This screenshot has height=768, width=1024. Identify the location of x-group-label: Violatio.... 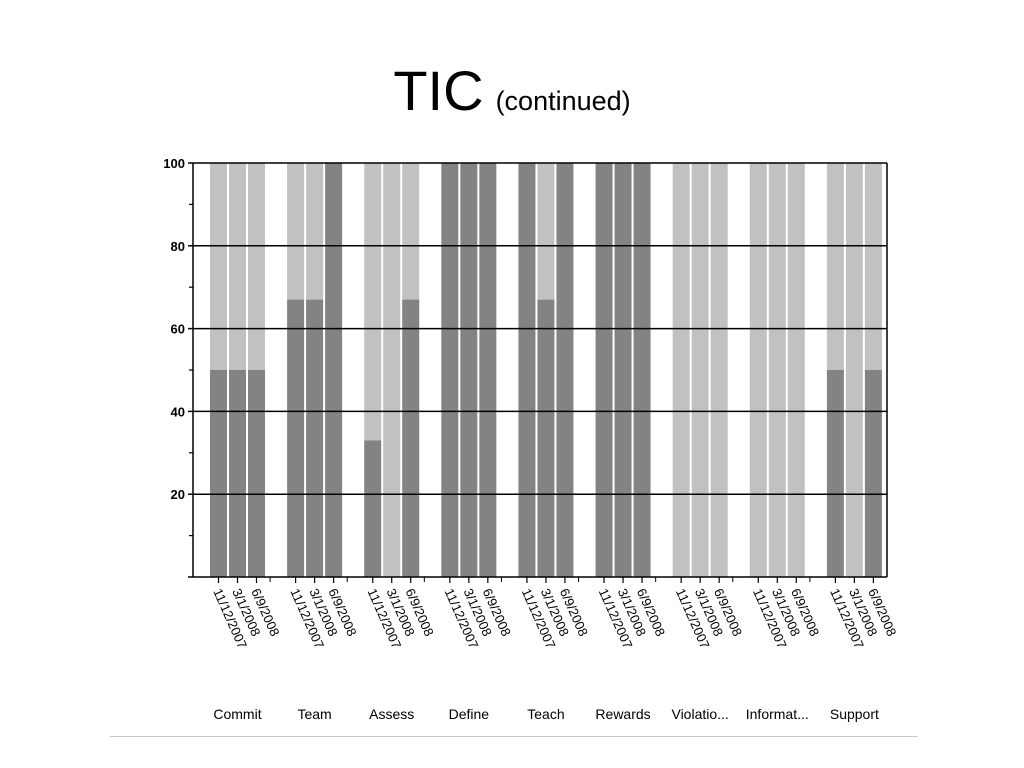
(699, 714).